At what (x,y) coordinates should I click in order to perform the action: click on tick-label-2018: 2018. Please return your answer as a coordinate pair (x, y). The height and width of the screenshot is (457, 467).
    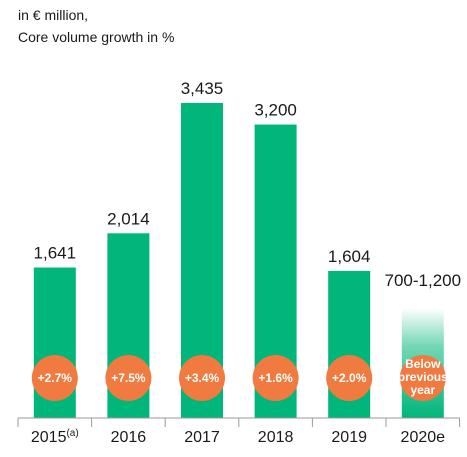
    Looking at the image, I should click on (276, 437).